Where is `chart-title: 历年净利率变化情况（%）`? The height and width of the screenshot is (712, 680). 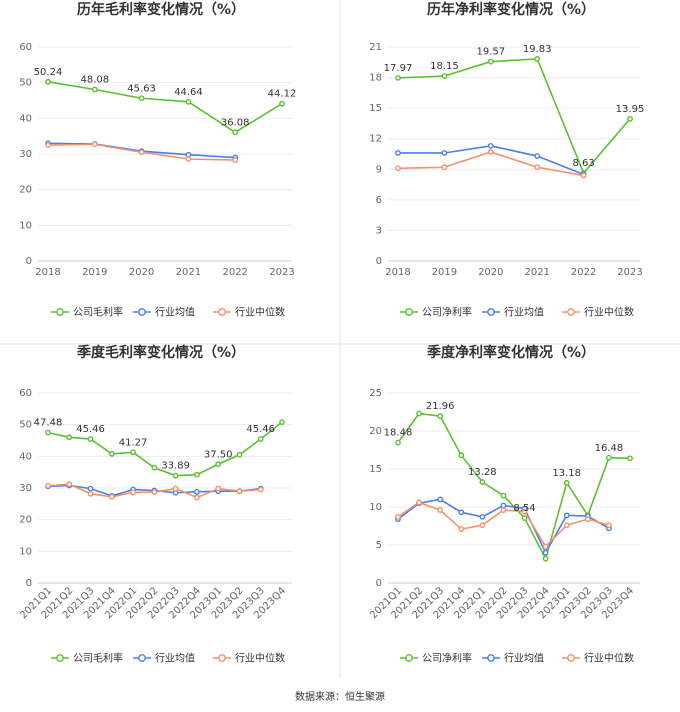 chart-title: 历年净利率变化情况（%） is located at coordinates (511, 9).